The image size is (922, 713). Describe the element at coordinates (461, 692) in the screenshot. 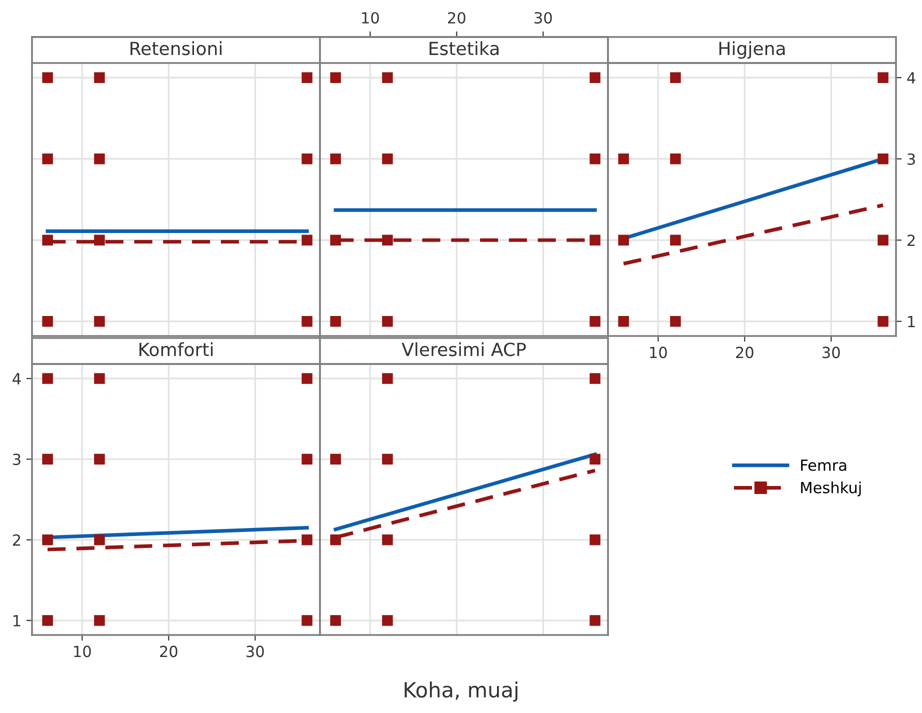

I see `x-axis-title: Koha, muaj` at that location.